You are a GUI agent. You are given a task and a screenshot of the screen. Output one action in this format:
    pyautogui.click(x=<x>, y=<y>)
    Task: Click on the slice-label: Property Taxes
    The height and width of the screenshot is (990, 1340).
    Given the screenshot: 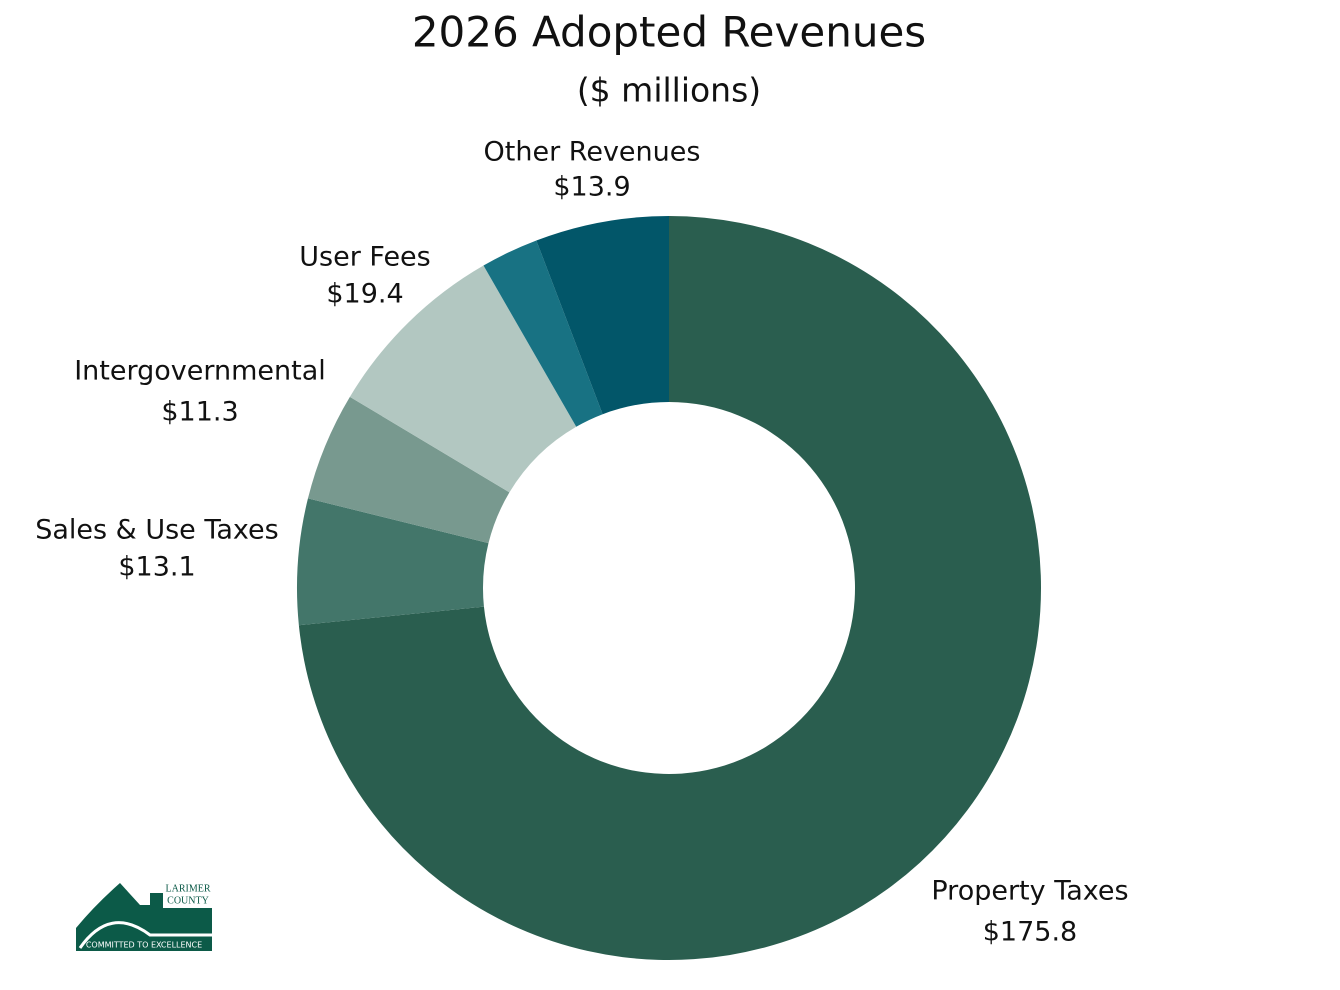 What is the action you would take?
    pyautogui.click(x=1029, y=891)
    